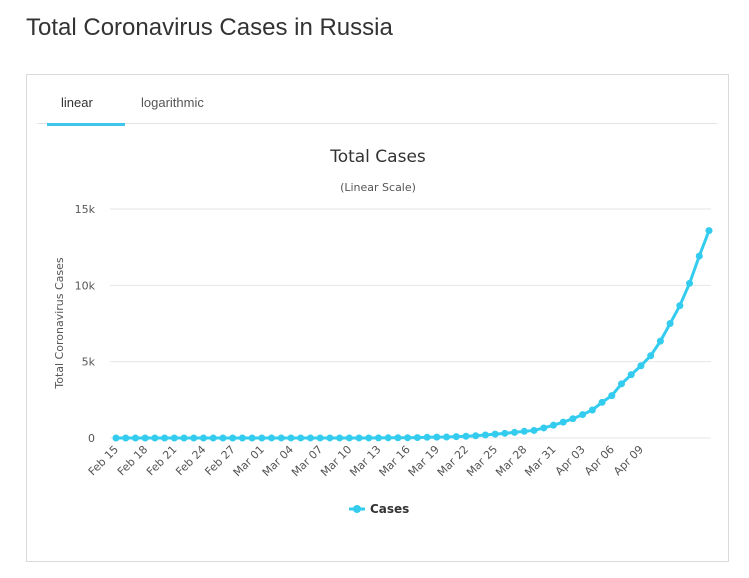 This screenshot has width=749, height=578. What do you see at coordinates (132, 460) in the screenshot?
I see `x-tick-label: Feb 18` at bounding box center [132, 460].